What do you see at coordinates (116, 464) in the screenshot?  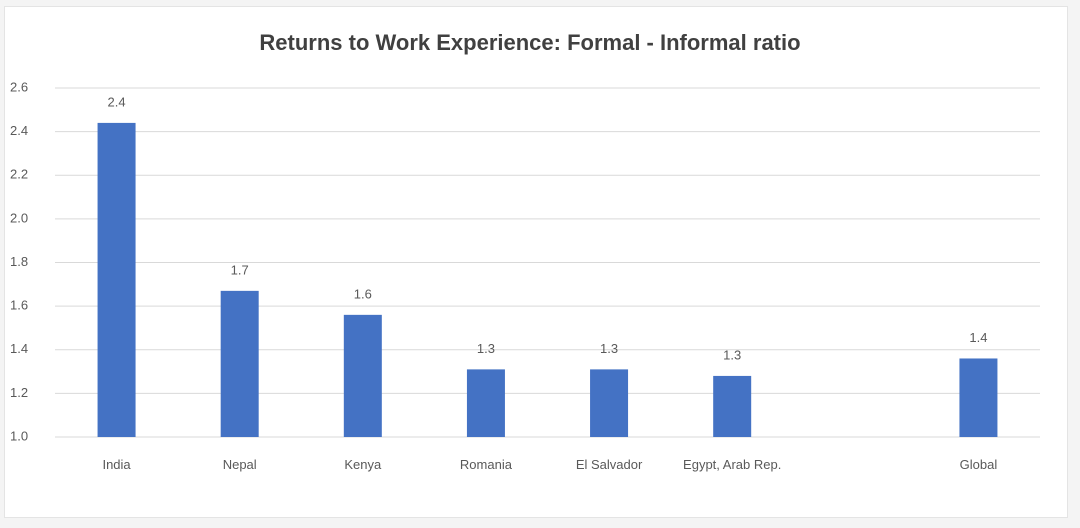 I see `x-tick-label: India` at bounding box center [116, 464].